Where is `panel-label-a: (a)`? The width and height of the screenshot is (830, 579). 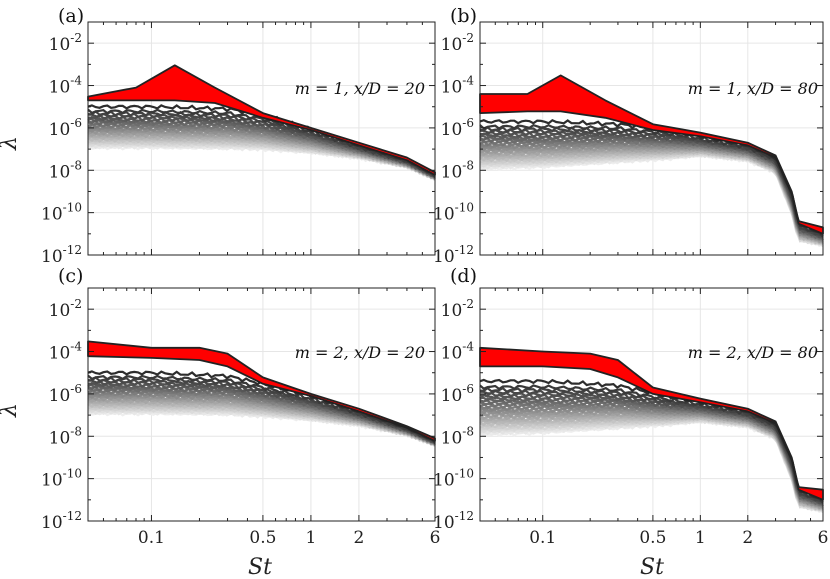 panel-label-a: (a) is located at coordinates (71, 16).